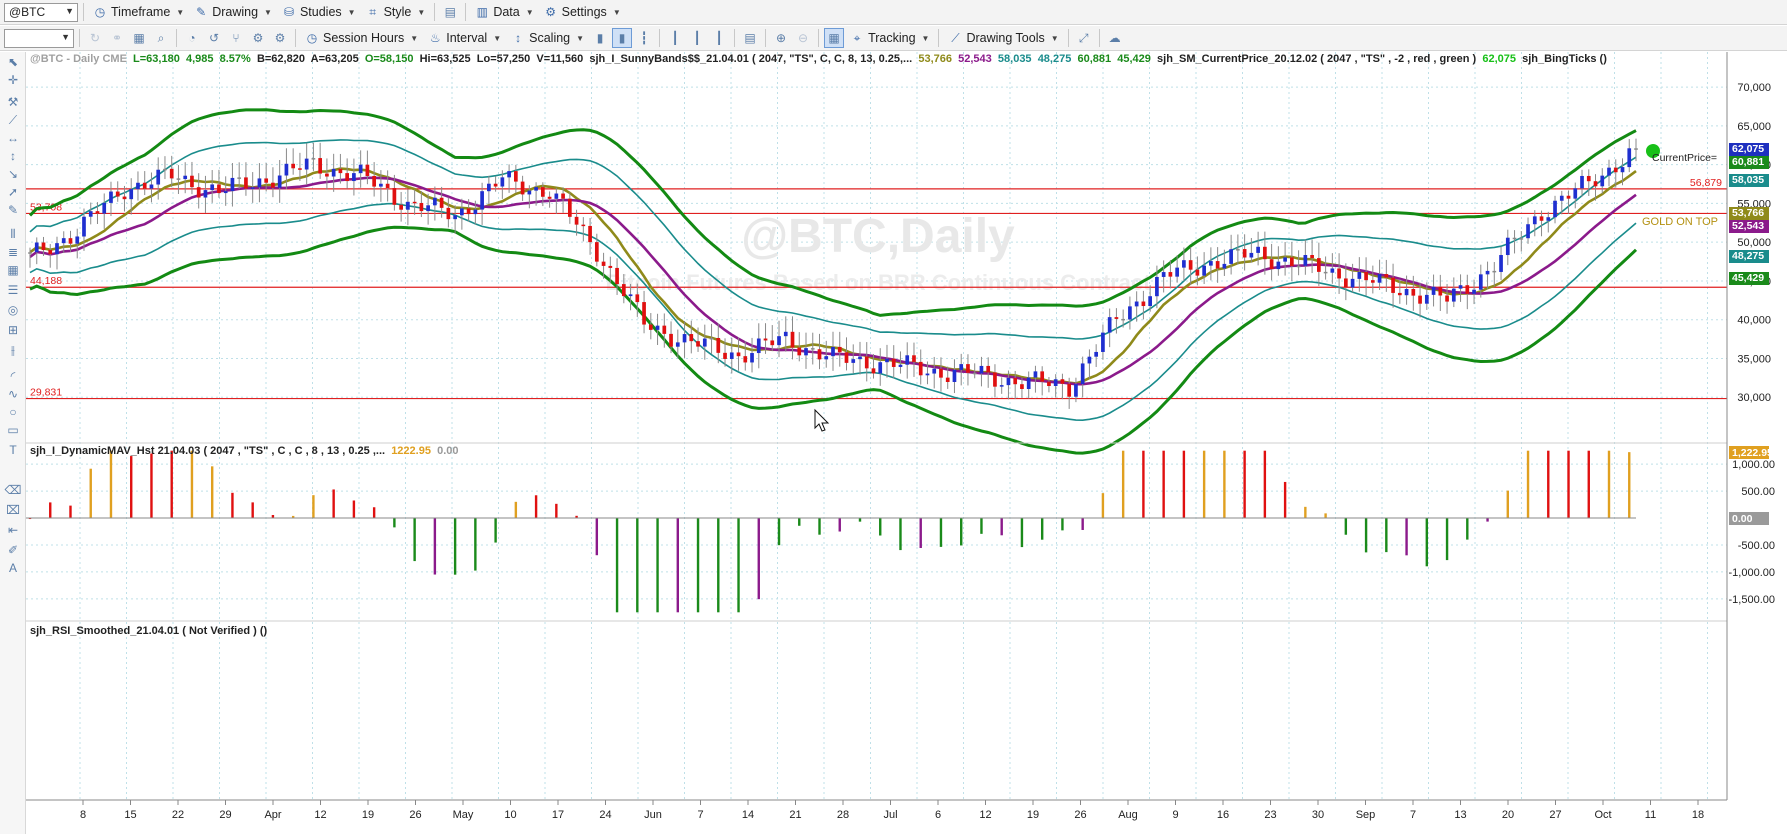 The width and height of the screenshot is (1787, 834). Describe the element at coordinates (803, 38) in the screenshot. I see `zoom-out-icon: ⊖` at that location.